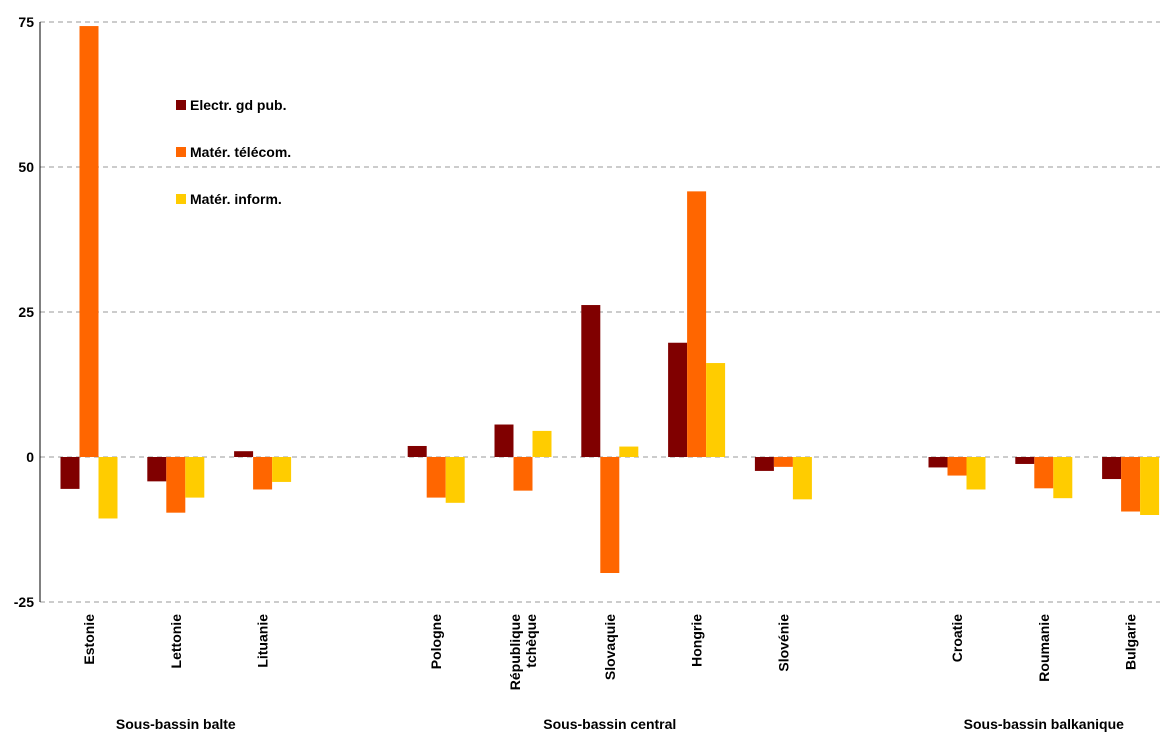 This screenshot has height=735, width=1163. What do you see at coordinates (26, 22) in the screenshot?
I see `y-tick-label: 75` at bounding box center [26, 22].